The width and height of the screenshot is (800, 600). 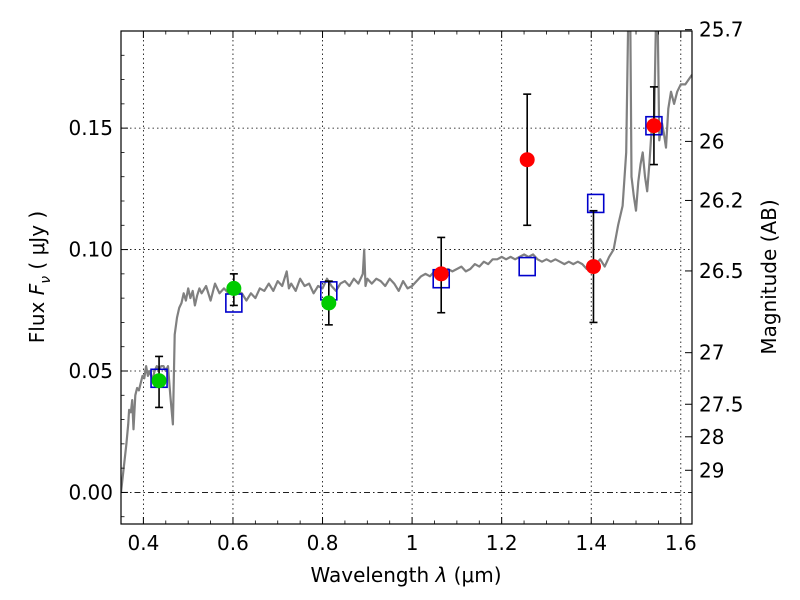 I want to click on x-axis-title-lambda: λ, so click(x=440, y=575).